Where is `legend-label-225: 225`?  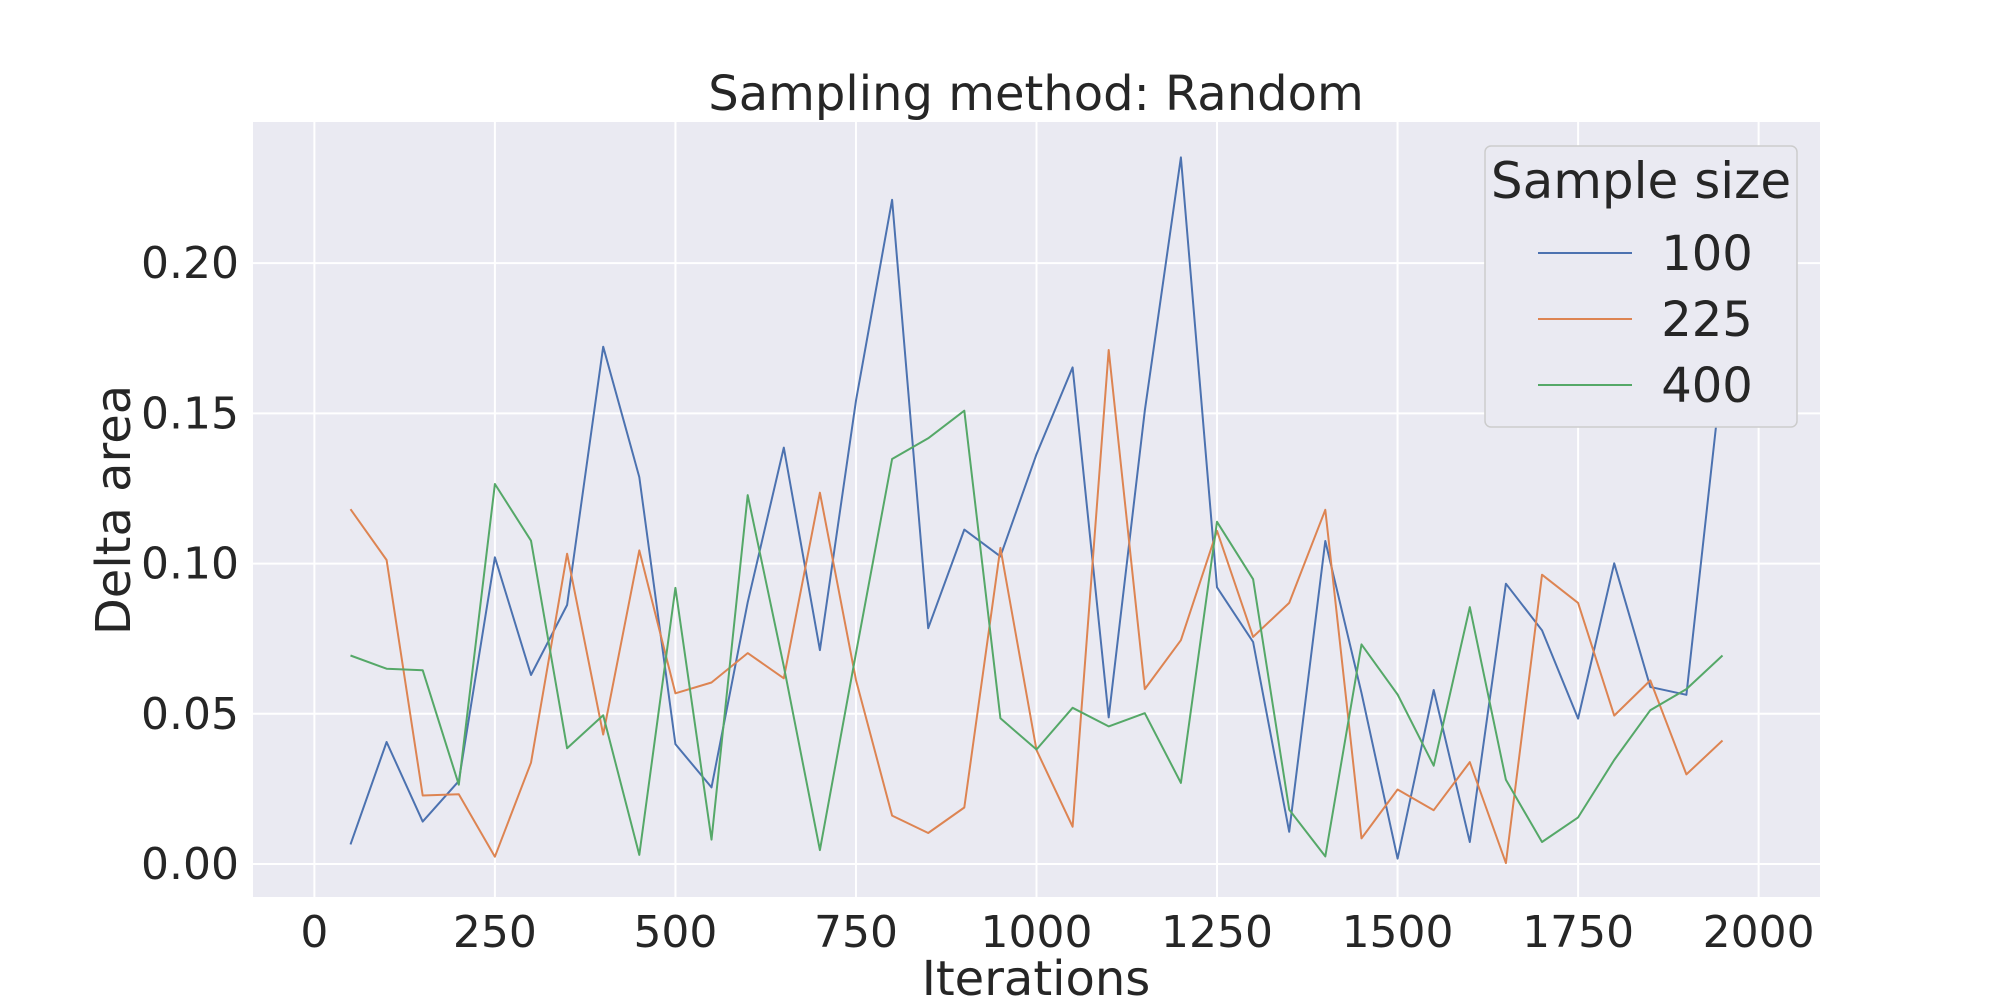
legend-label-225: 225 is located at coordinates (1707, 320).